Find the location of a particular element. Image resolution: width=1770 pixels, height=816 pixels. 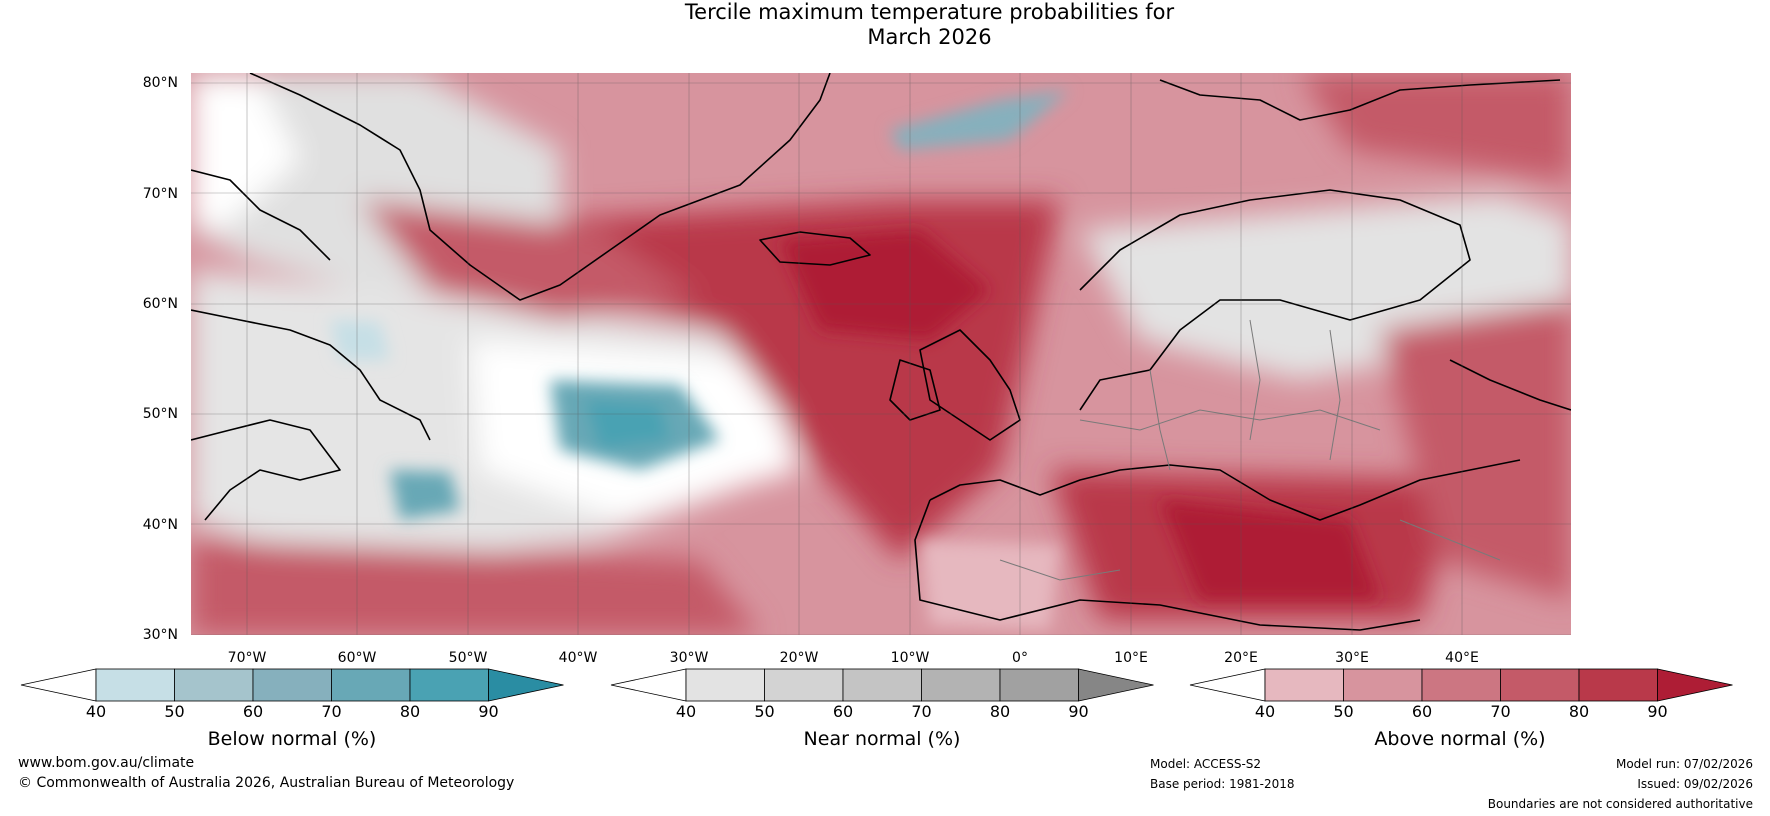

lat-label-40n: 40°N is located at coordinates (160, 525).